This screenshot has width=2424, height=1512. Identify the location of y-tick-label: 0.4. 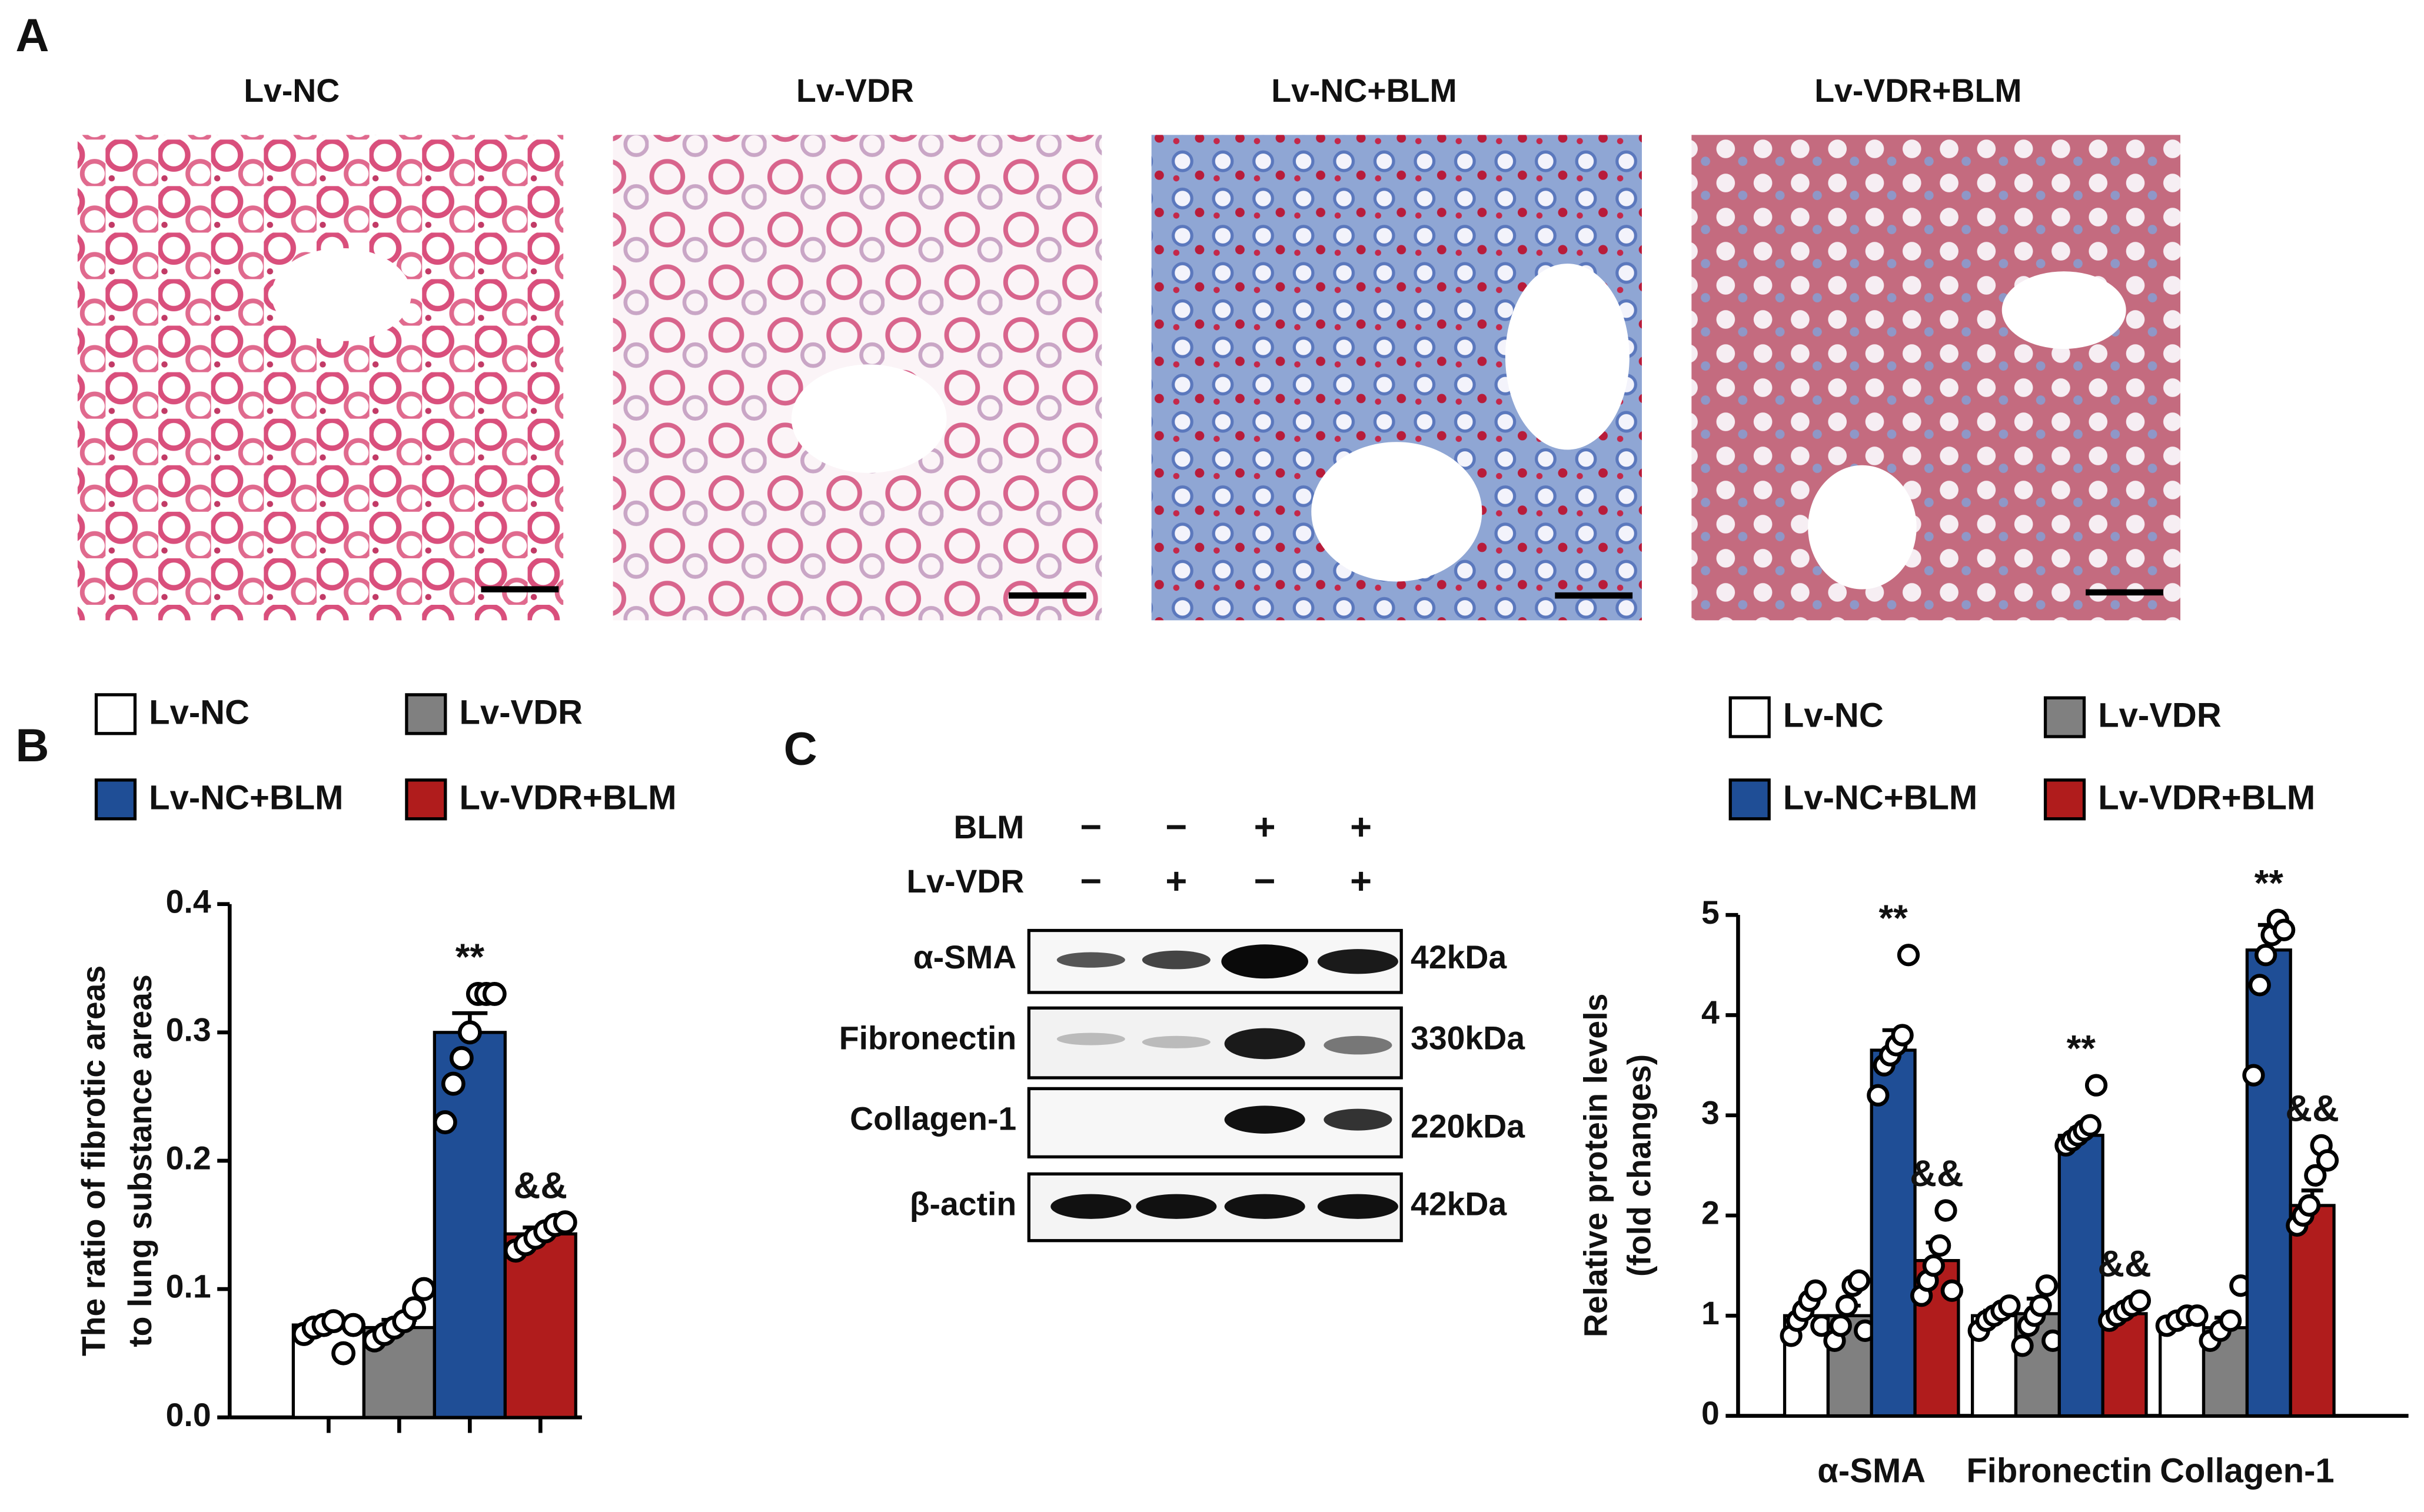
(188, 901).